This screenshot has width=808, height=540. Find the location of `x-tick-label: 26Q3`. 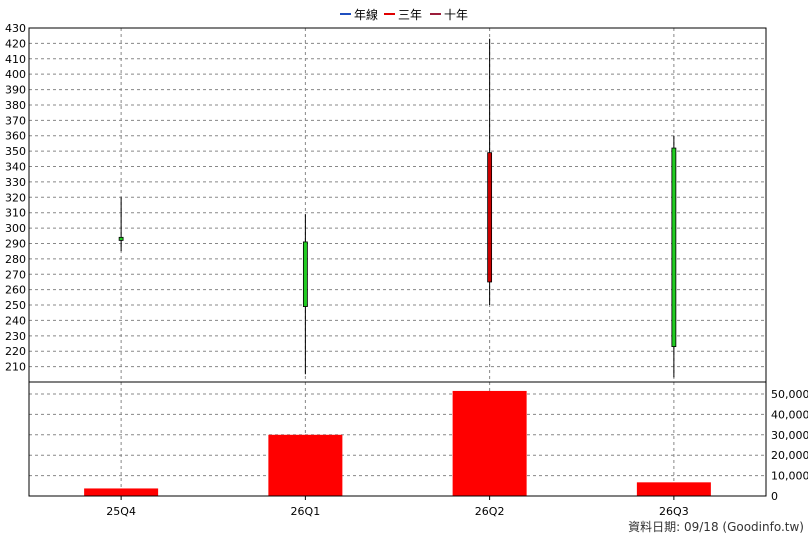

x-tick-label: 26Q3 is located at coordinates (674, 511).